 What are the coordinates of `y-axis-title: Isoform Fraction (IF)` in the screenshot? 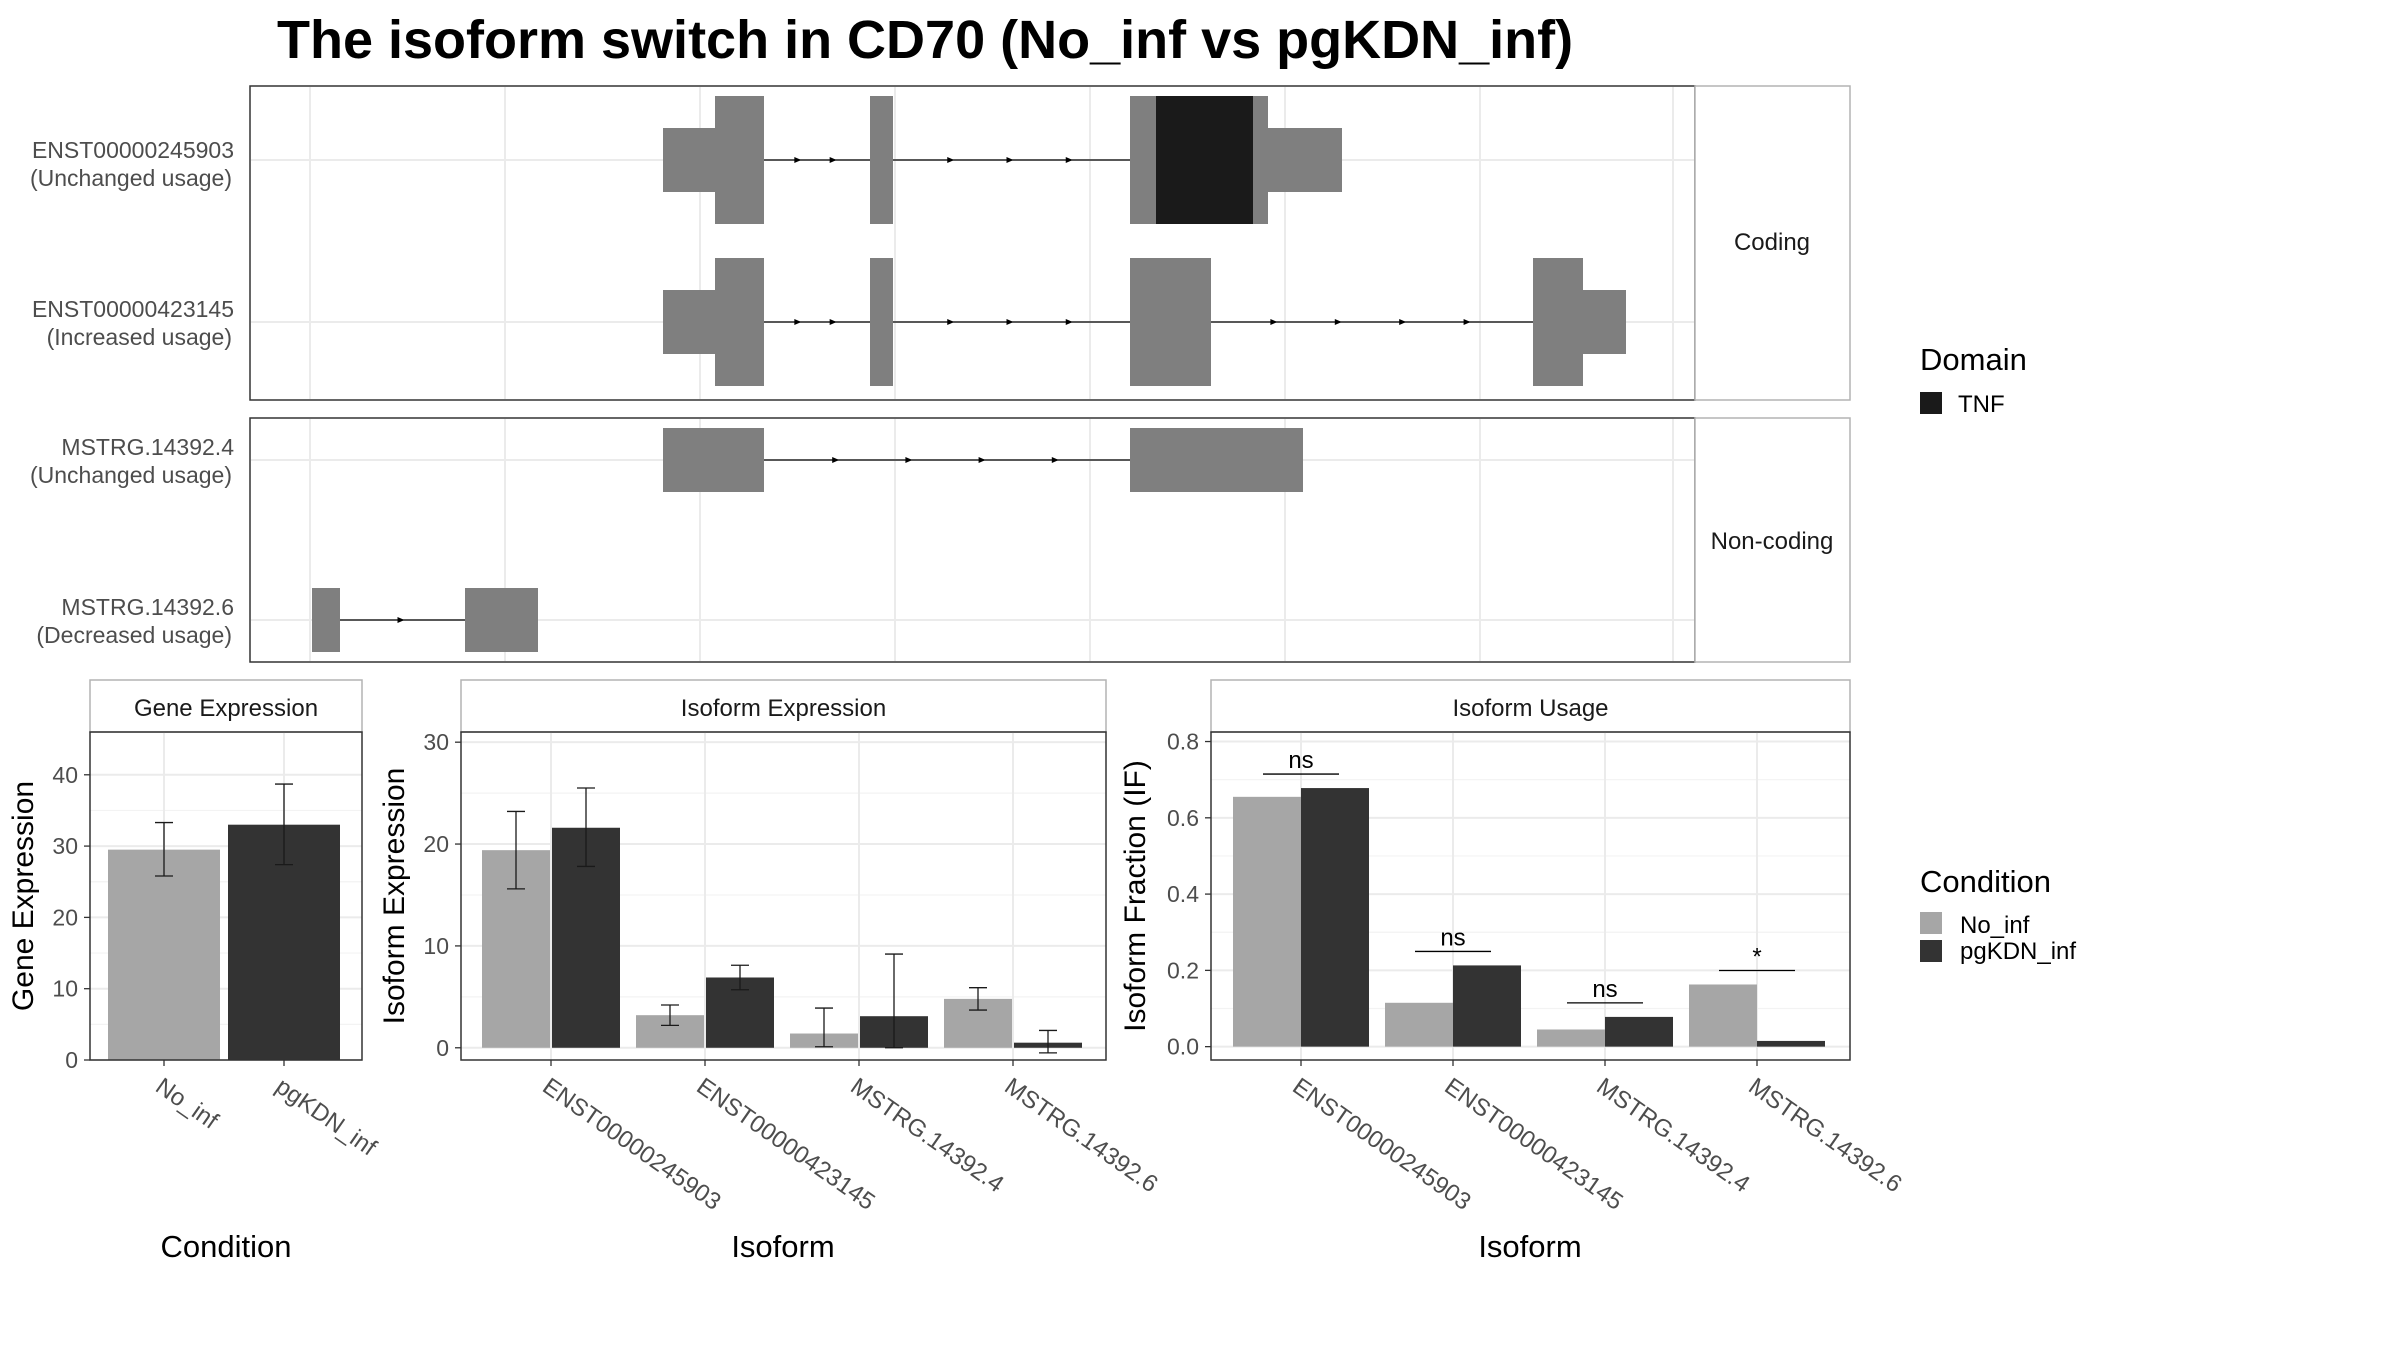 It's located at (1135, 896).